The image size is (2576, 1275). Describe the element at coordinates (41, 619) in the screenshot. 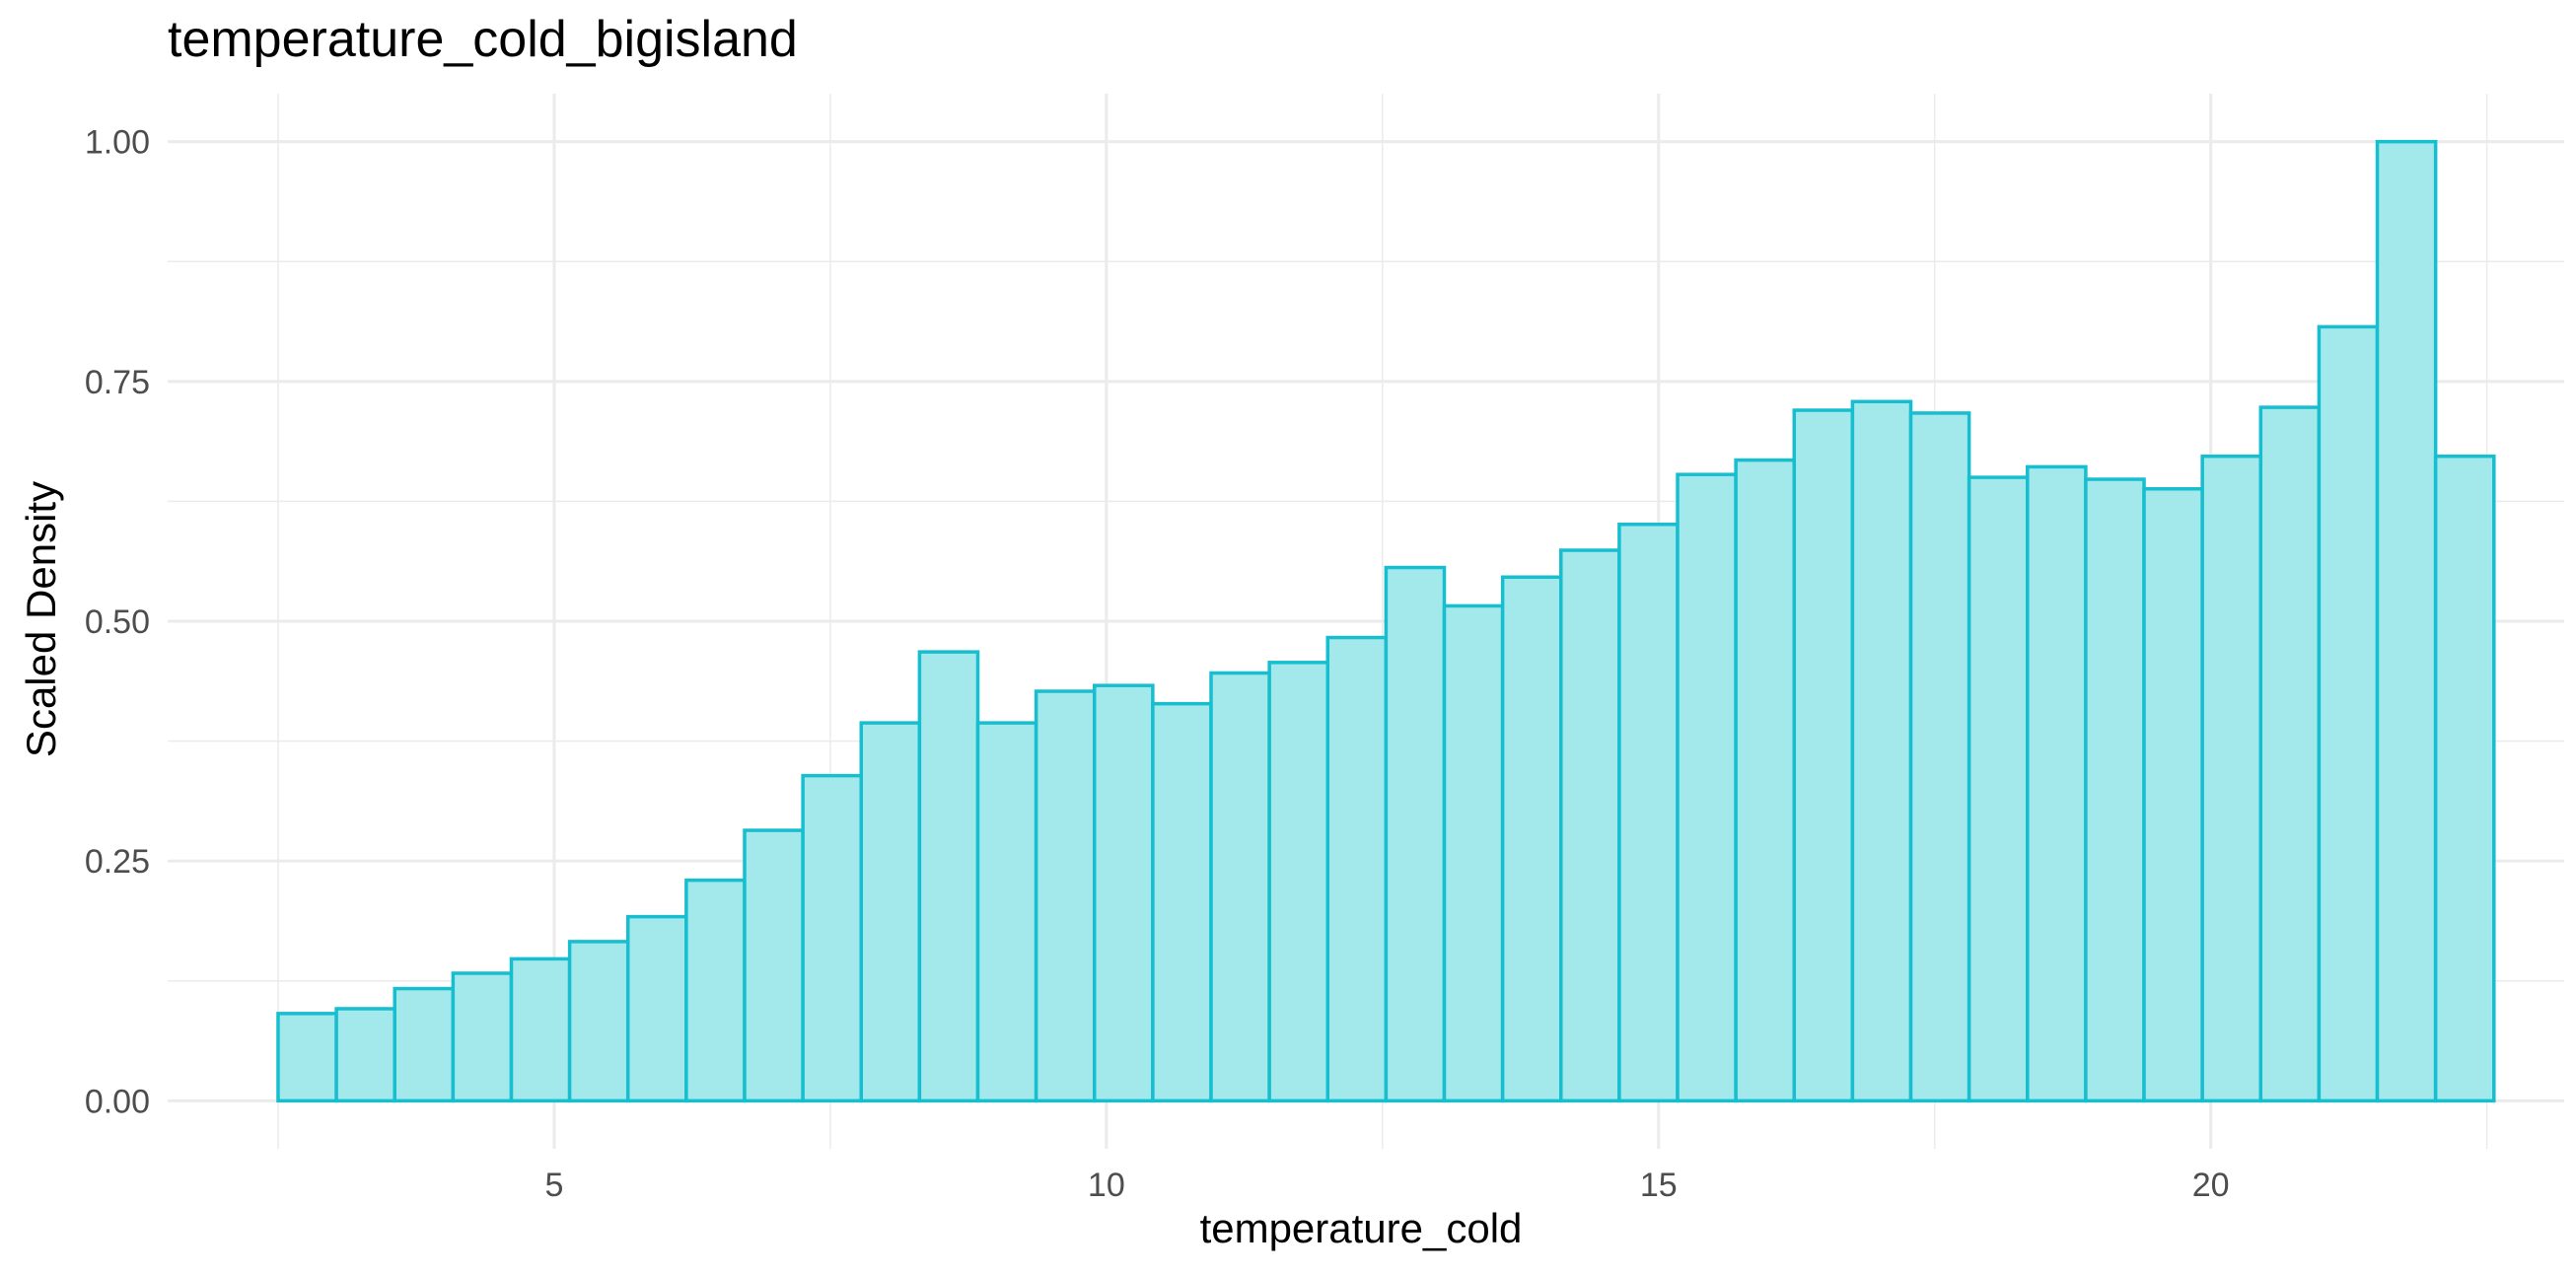

I see `y-axis-title: Scaled Density` at that location.